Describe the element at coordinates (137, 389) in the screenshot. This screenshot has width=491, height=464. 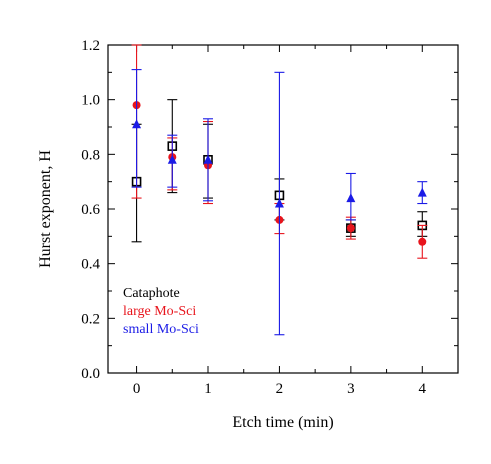
I see `x-tick-label: 0` at that location.